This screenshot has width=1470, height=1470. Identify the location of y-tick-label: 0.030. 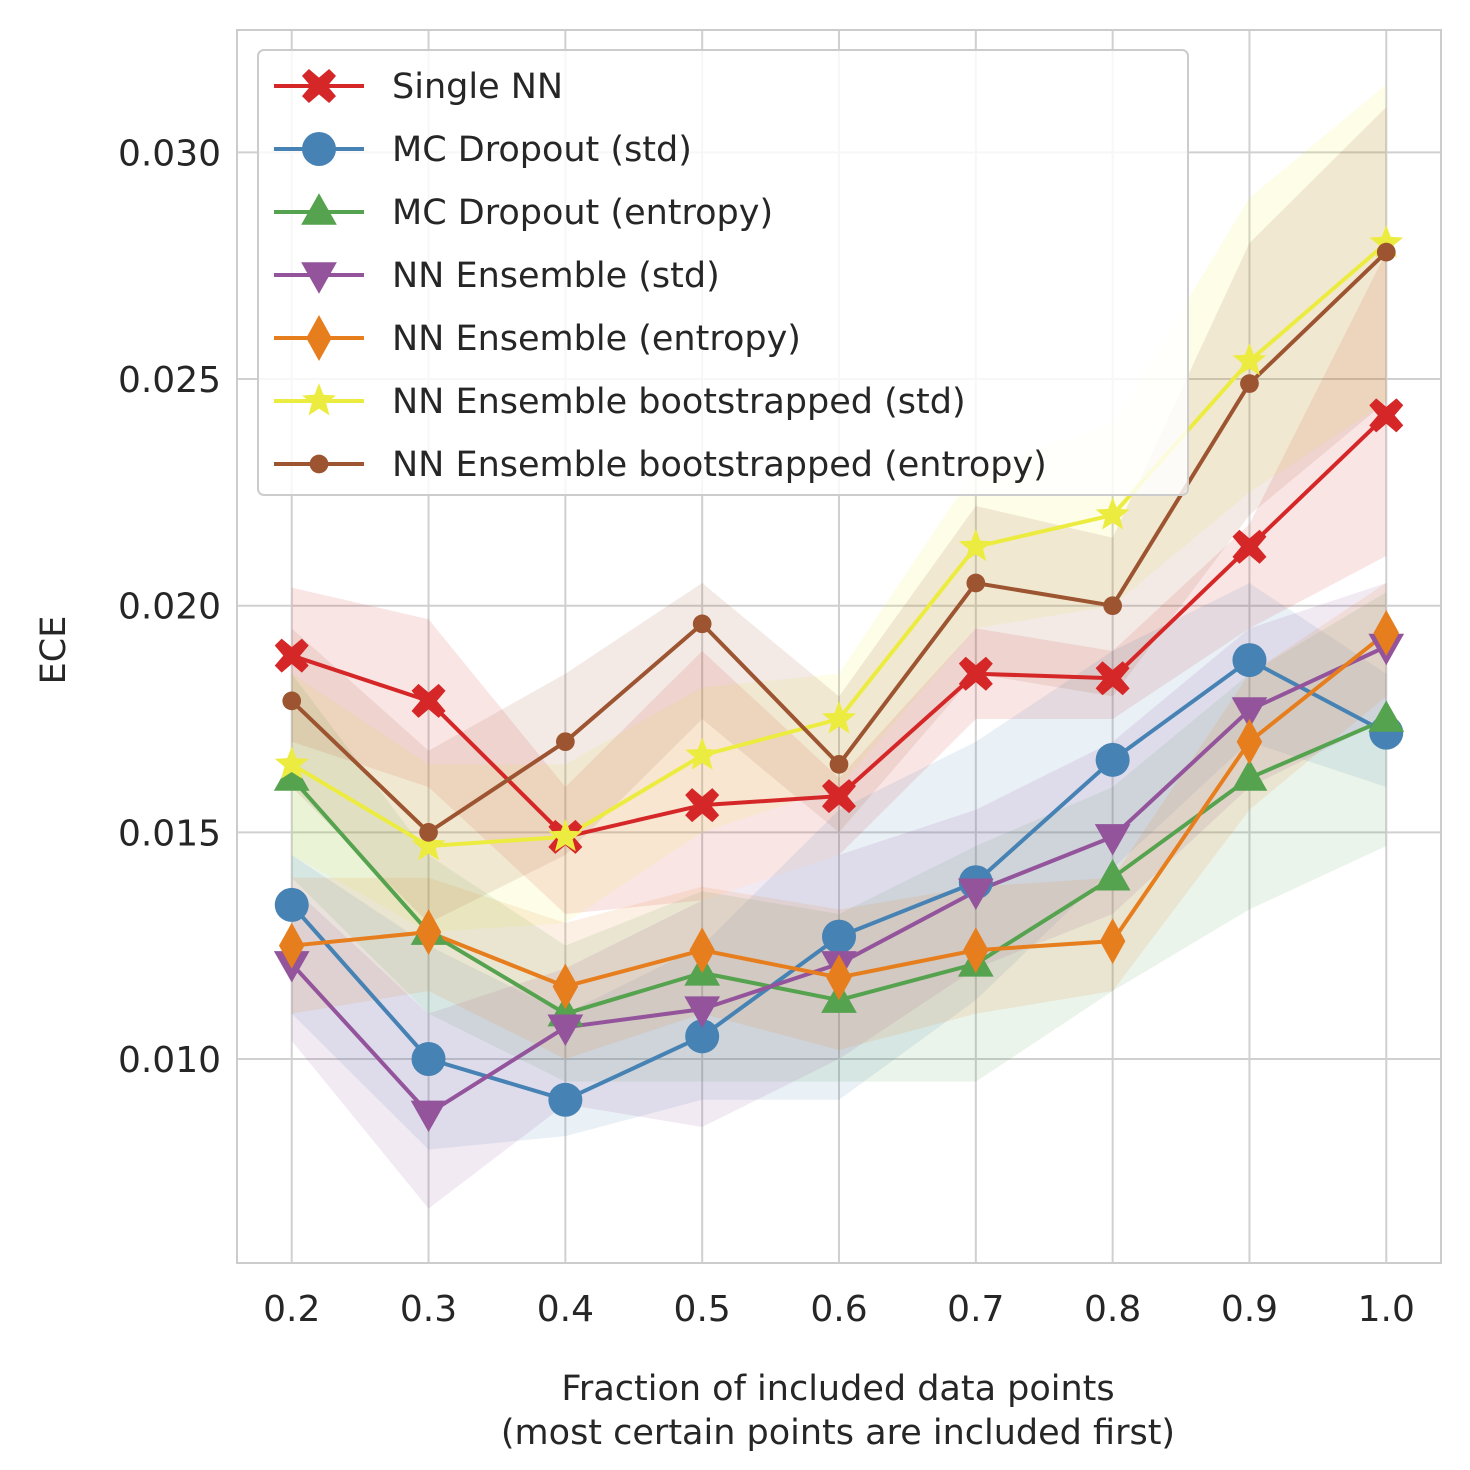
(169, 153).